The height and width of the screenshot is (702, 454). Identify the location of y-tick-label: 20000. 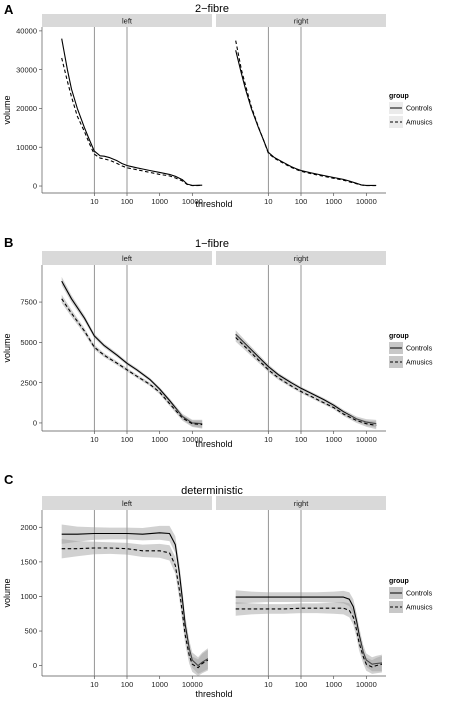
(26, 108).